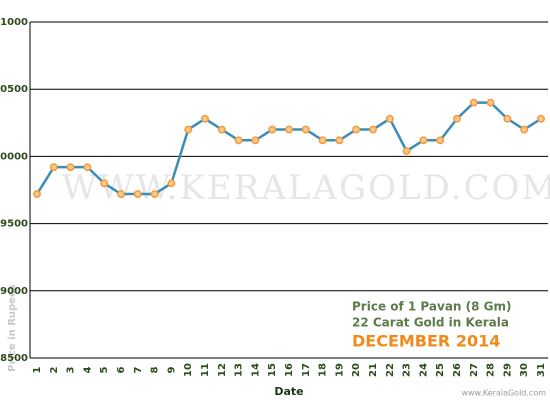 Image resolution: width=550 pixels, height=400 pixels. I want to click on x-tick-label: 25, so click(440, 370).